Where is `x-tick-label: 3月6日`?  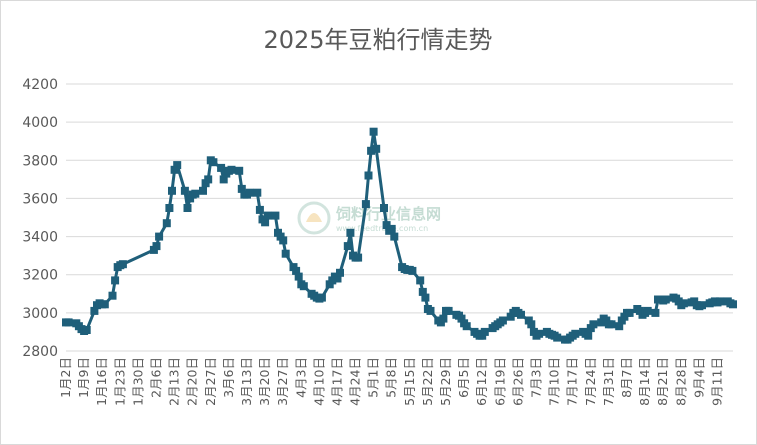 x-tick-label: 3月6日 is located at coordinates (228, 377).